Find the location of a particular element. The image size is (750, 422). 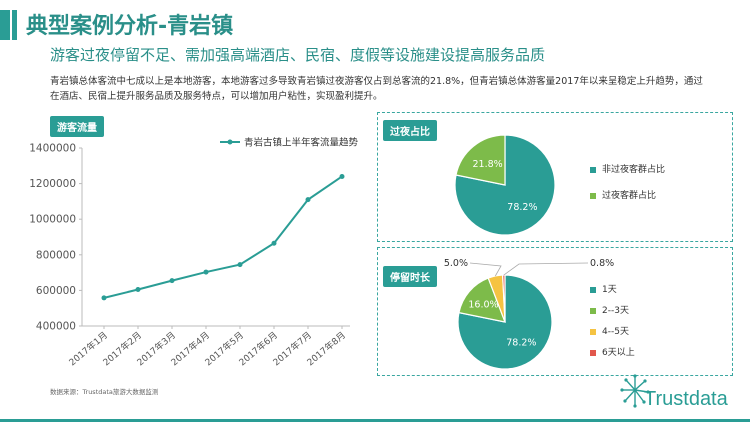

legend-label: 过夜客群占比 is located at coordinates (629, 196).